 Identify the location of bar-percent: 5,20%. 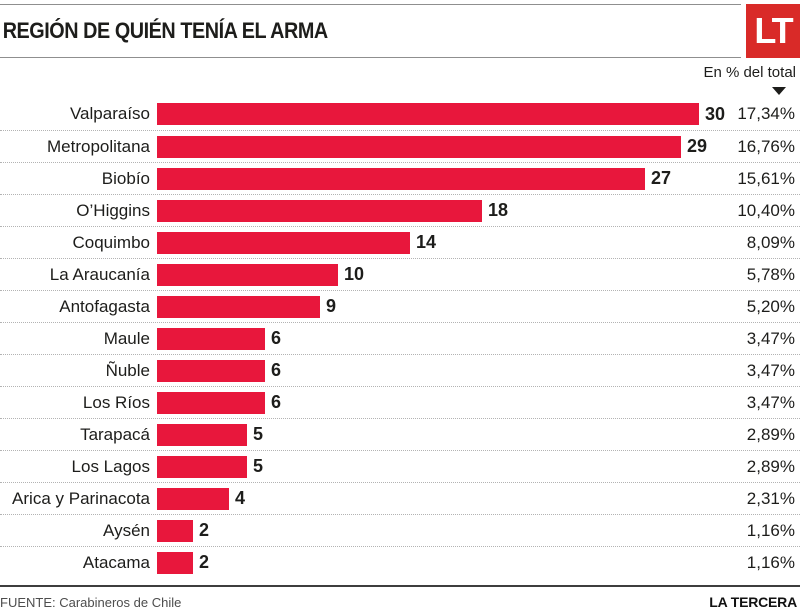
(770, 306).